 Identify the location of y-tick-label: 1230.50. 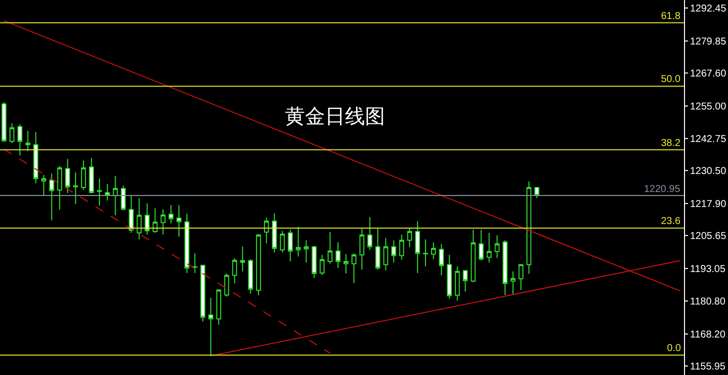
(708, 171).